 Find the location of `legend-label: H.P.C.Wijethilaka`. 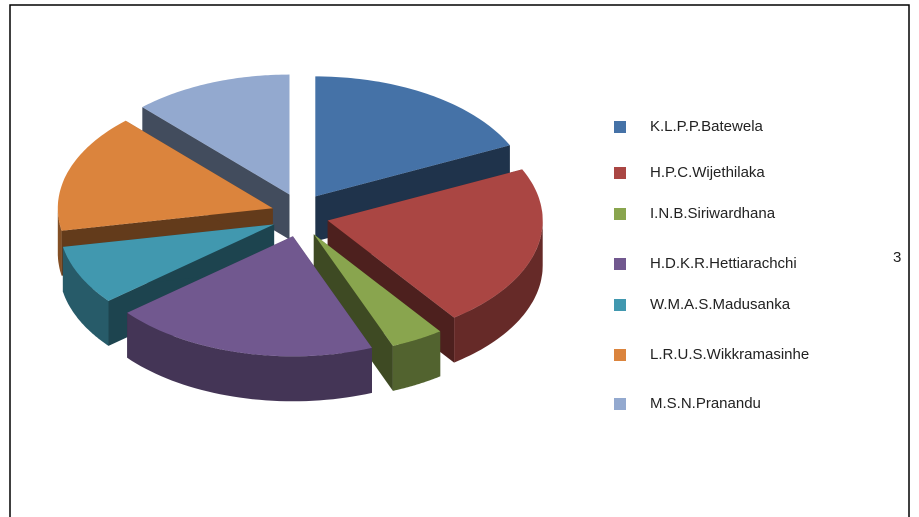

legend-label: H.P.C.Wijethilaka is located at coordinates (707, 172).